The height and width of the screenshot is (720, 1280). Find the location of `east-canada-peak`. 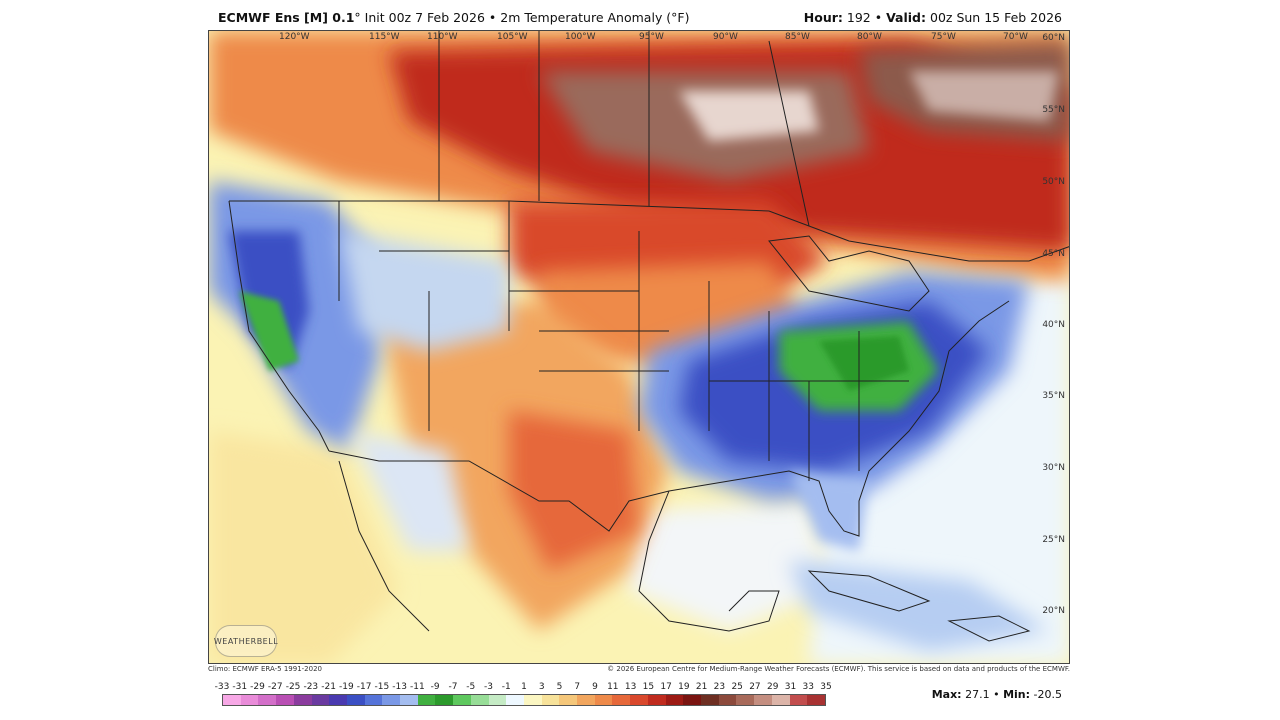

east-canada-peak is located at coordinates (984, 96).